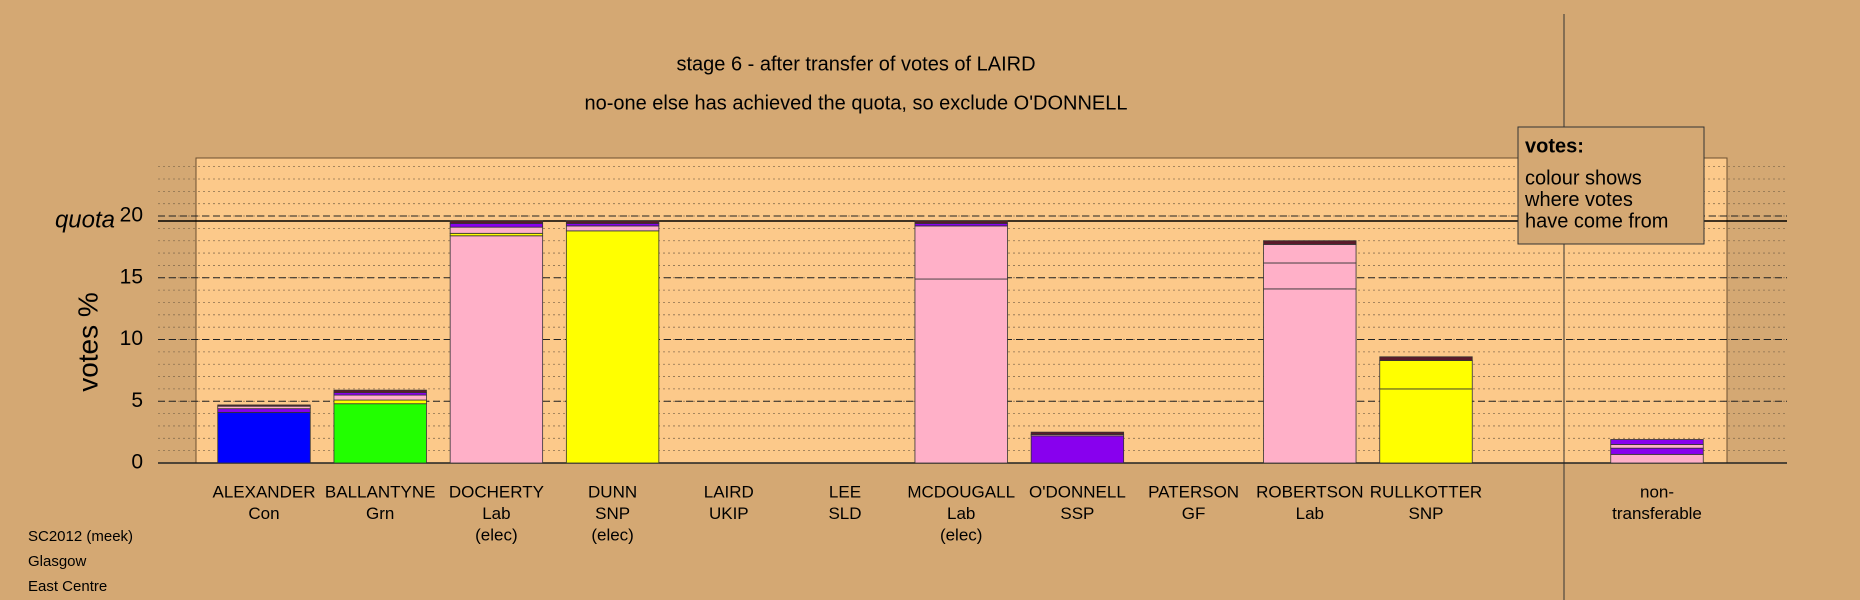 Image resolution: width=1860 pixels, height=600 pixels. What do you see at coordinates (845, 491) in the screenshot?
I see `x-tick-label: LEE` at bounding box center [845, 491].